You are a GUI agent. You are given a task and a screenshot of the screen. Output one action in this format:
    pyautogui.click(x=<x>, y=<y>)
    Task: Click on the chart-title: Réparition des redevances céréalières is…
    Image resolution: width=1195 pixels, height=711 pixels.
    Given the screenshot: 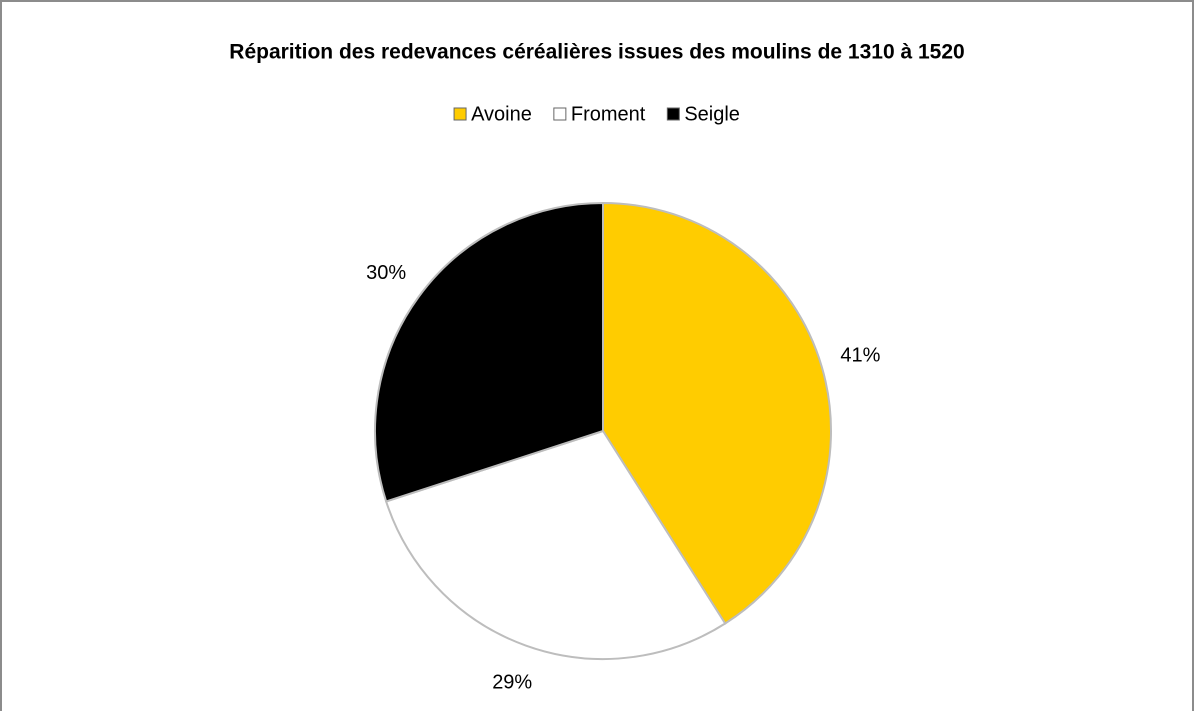 What is the action you would take?
    pyautogui.click(x=596, y=52)
    